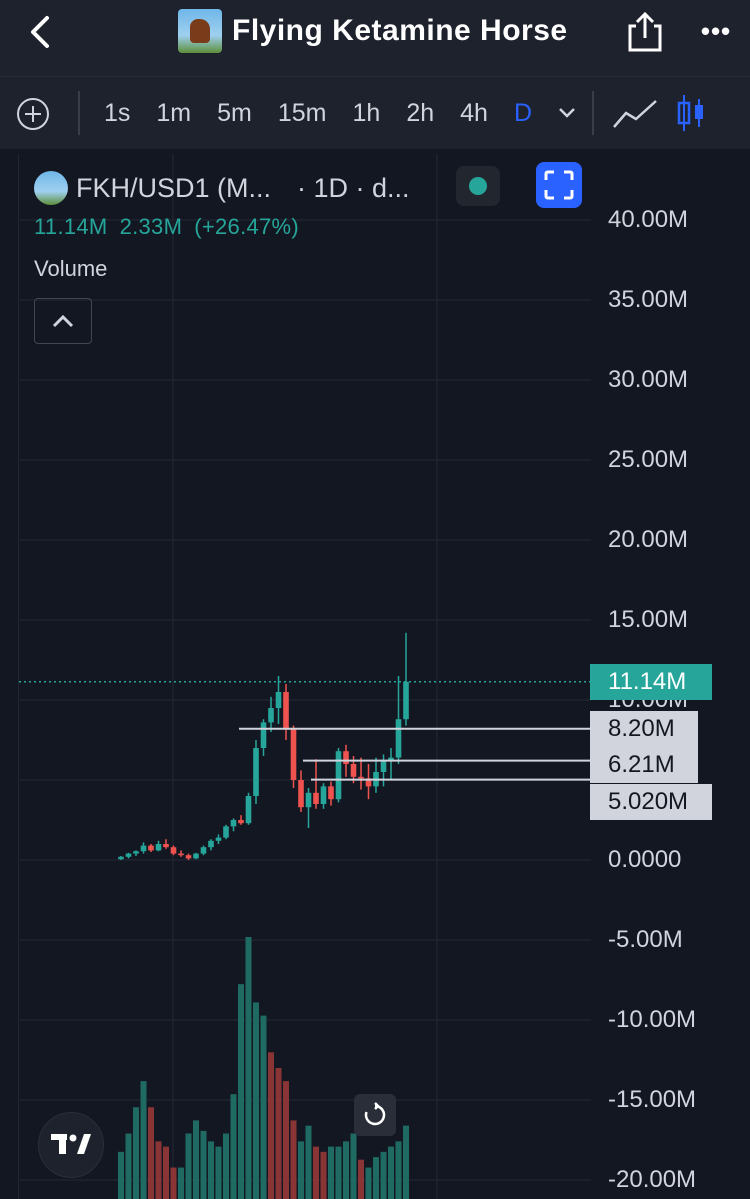  What do you see at coordinates (474, 112) in the screenshot?
I see `interval-4h: 4h` at bounding box center [474, 112].